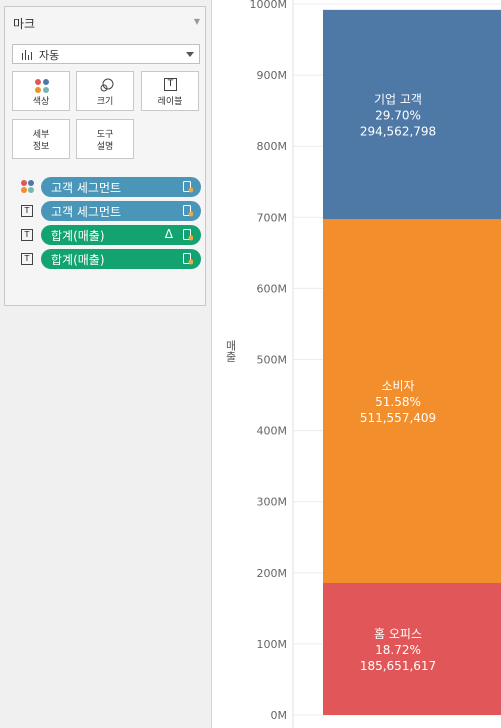 Image resolution: width=501 pixels, height=728 pixels. What do you see at coordinates (272, 75) in the screenshot?
I see `y-tick-label: 900M` at bounding box center [272, 75].